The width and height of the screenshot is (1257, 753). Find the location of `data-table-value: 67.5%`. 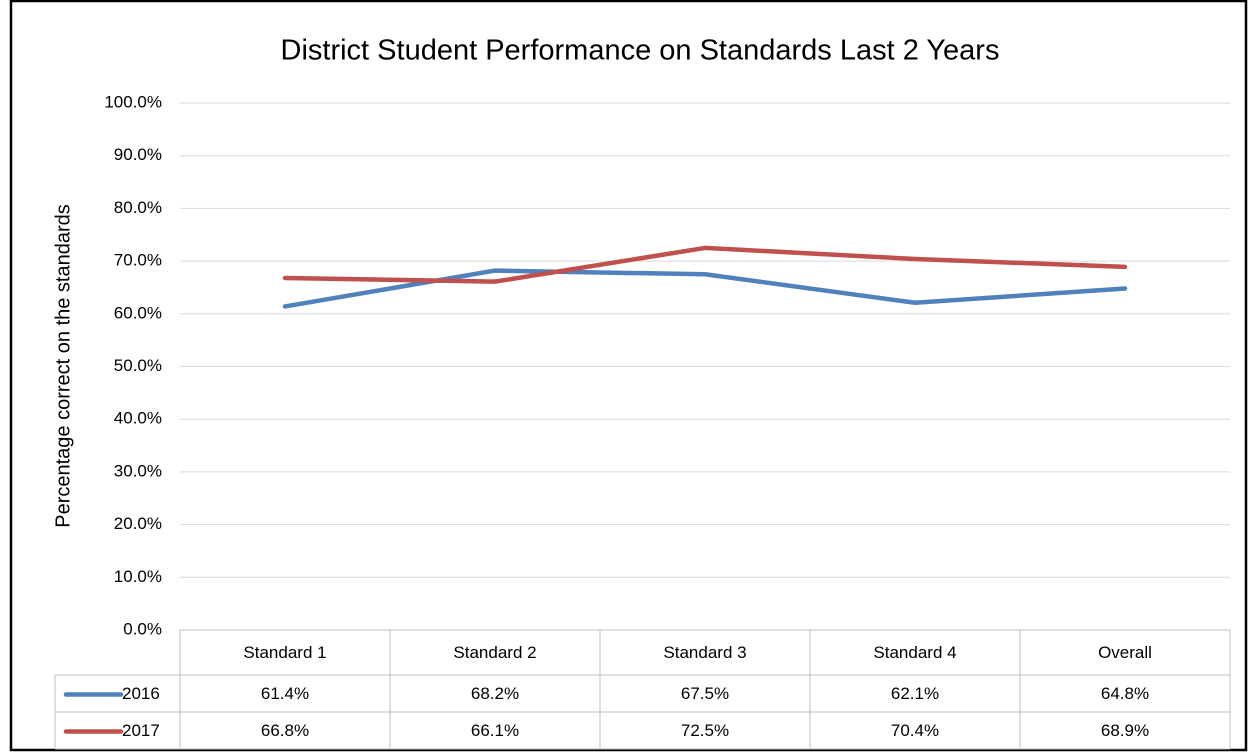

data-table-value: 67.5% is located at coordinates (705, 693).